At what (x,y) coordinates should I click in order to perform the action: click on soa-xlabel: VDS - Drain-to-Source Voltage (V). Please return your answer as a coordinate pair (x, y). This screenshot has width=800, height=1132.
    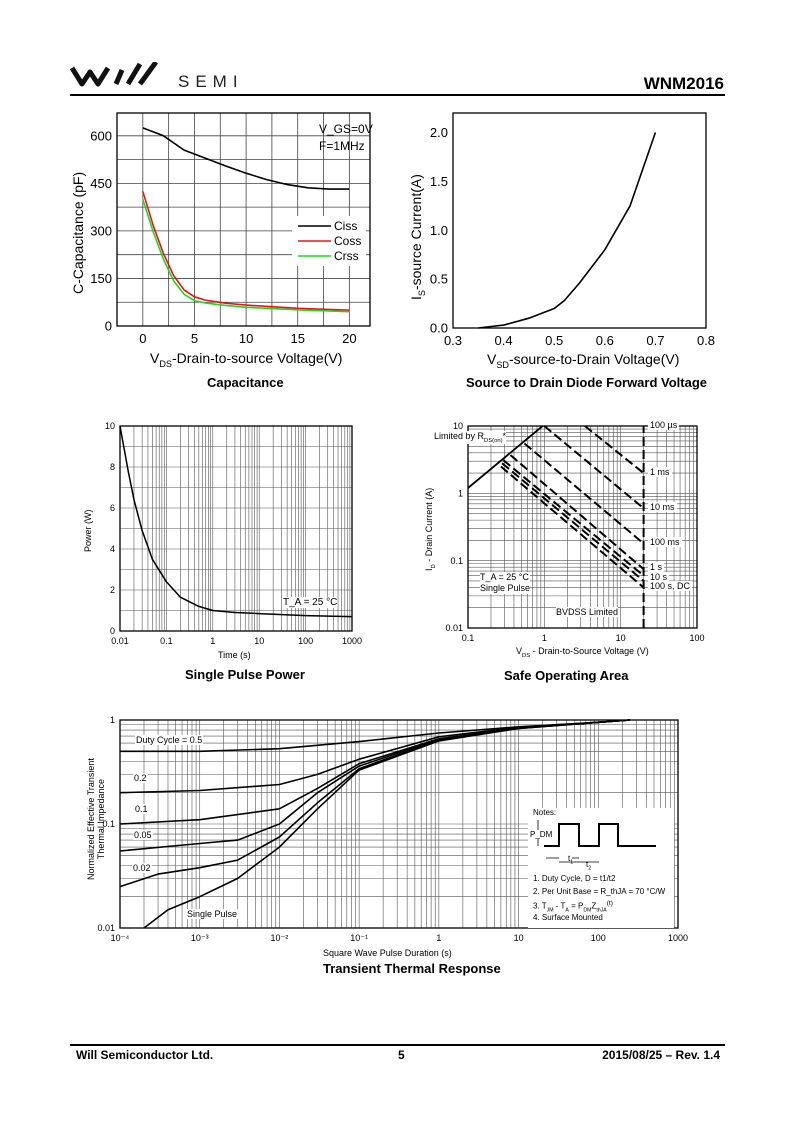
    Looking at the image, I should click on (582, 652).